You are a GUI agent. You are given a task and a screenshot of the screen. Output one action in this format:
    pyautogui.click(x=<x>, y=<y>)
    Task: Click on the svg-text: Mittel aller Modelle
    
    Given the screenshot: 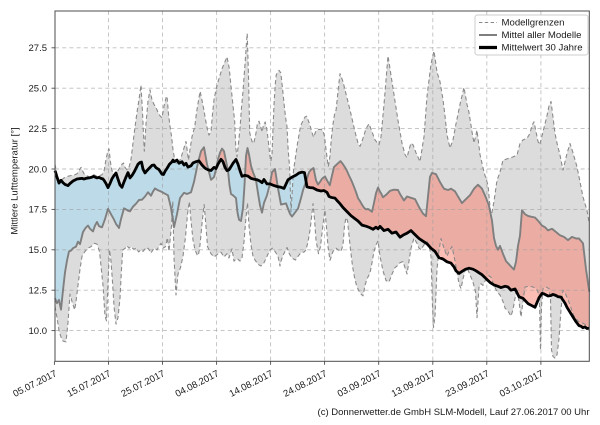 What is the action you would take?
    pyautogui.click(x=542, y=35)
    